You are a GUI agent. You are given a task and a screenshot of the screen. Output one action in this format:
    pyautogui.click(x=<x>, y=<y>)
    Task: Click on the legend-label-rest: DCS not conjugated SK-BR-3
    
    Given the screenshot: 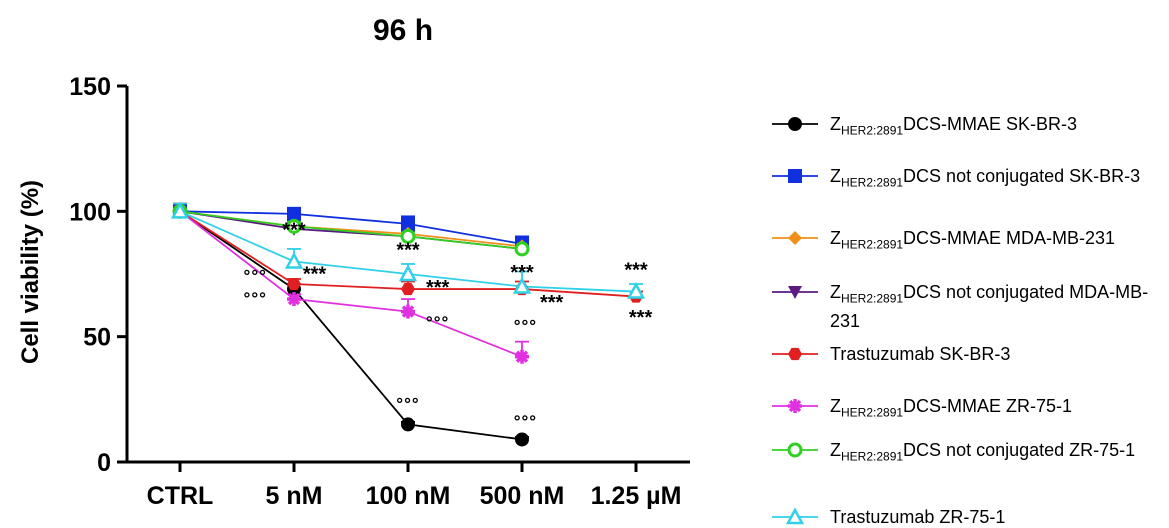 What is the action you would take?
    pyautogui.click(x=1022, y=176)
    